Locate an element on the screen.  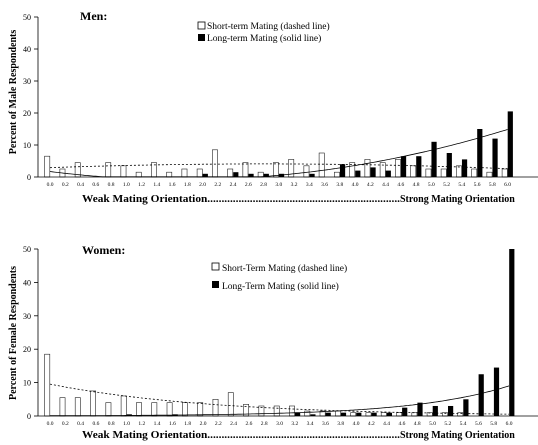
men-x-tick-label: 2.4 is located at coordinates (233, 185).